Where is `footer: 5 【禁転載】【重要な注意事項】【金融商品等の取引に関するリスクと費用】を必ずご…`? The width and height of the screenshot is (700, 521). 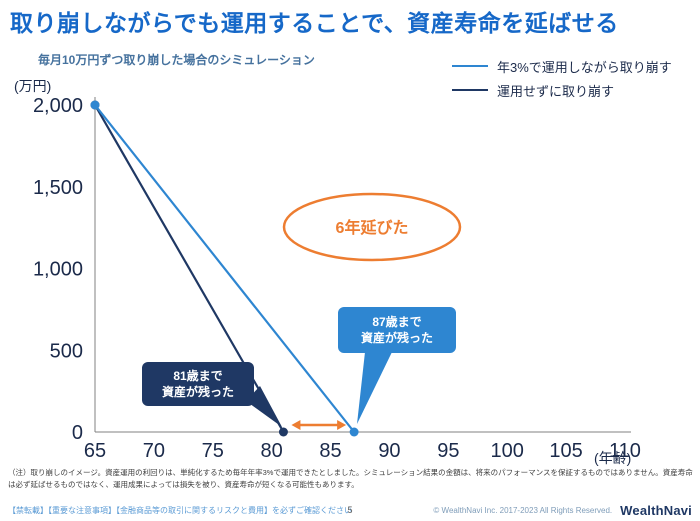 footer: 5 【禁転載】【重要な注意事項】【金融商品等の取引に関するリスクと費用】を必ずご… is located at coordinates (350, 510).